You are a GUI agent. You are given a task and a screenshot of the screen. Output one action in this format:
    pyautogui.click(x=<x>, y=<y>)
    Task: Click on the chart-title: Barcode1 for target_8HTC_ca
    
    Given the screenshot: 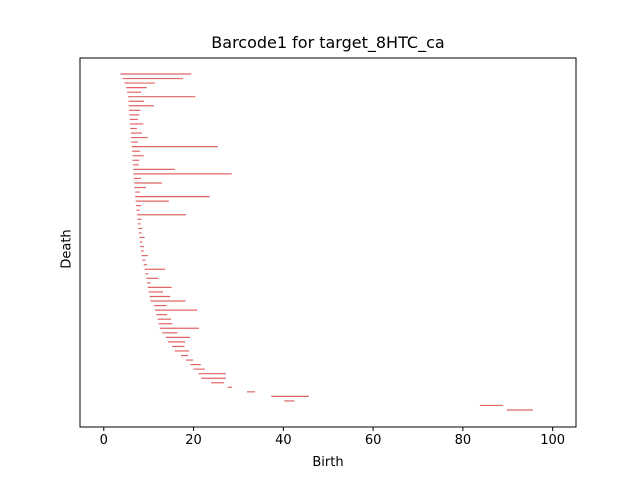 What is the action you would take?
    pyautogui.click(x=328, y=42)
    